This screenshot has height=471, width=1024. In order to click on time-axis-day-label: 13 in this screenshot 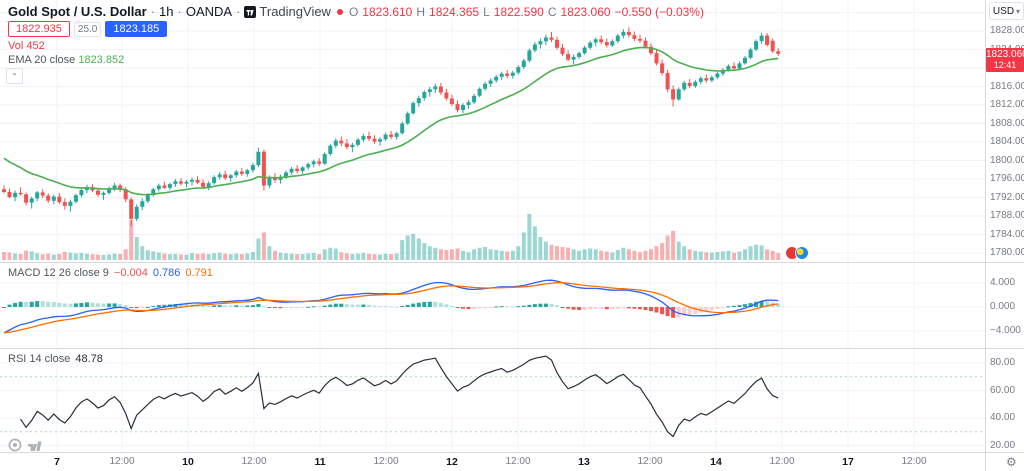, I will do `click(584, 462)`.